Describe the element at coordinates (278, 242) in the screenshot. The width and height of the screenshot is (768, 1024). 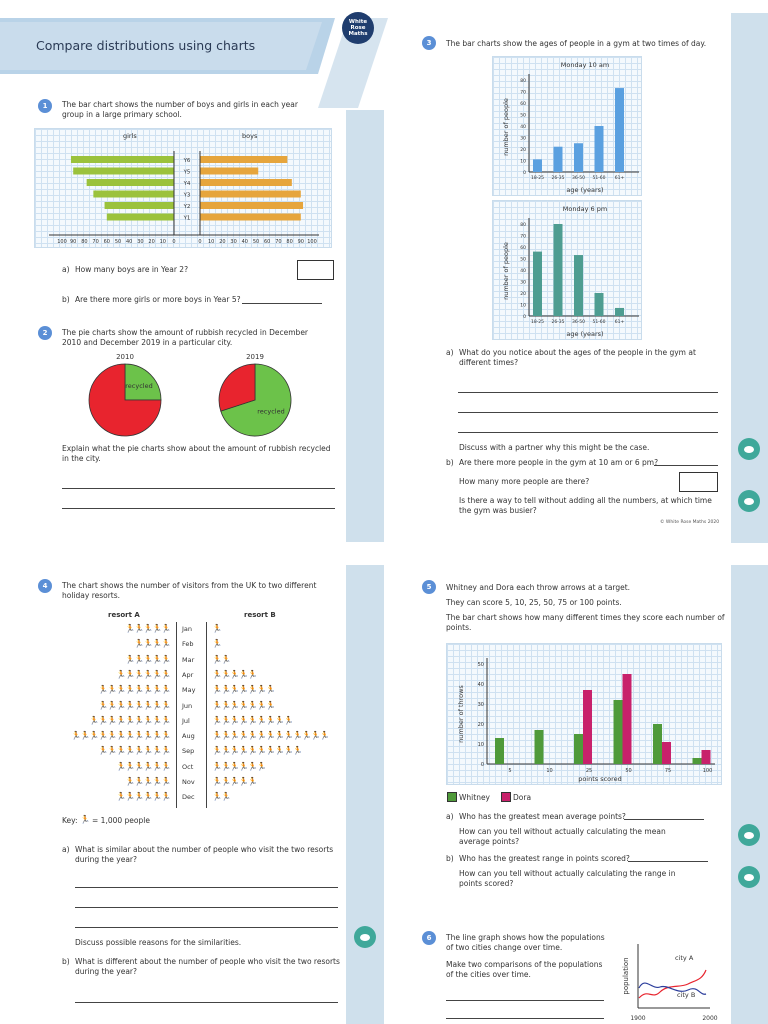
I see `q1-tick-18: 70` at that location.